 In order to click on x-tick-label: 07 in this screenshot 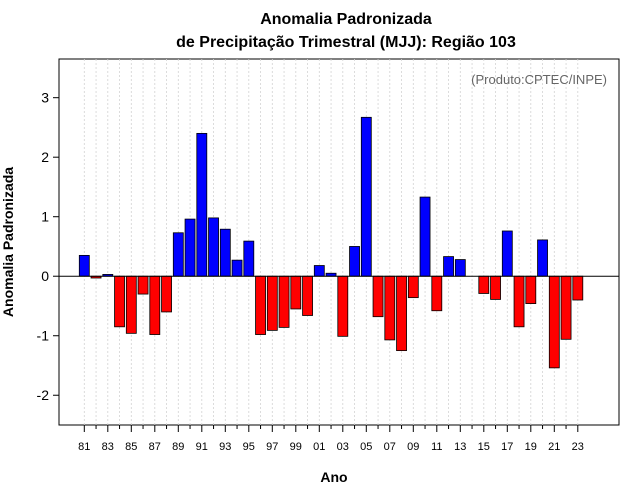, I will do `click(390, 447)`.